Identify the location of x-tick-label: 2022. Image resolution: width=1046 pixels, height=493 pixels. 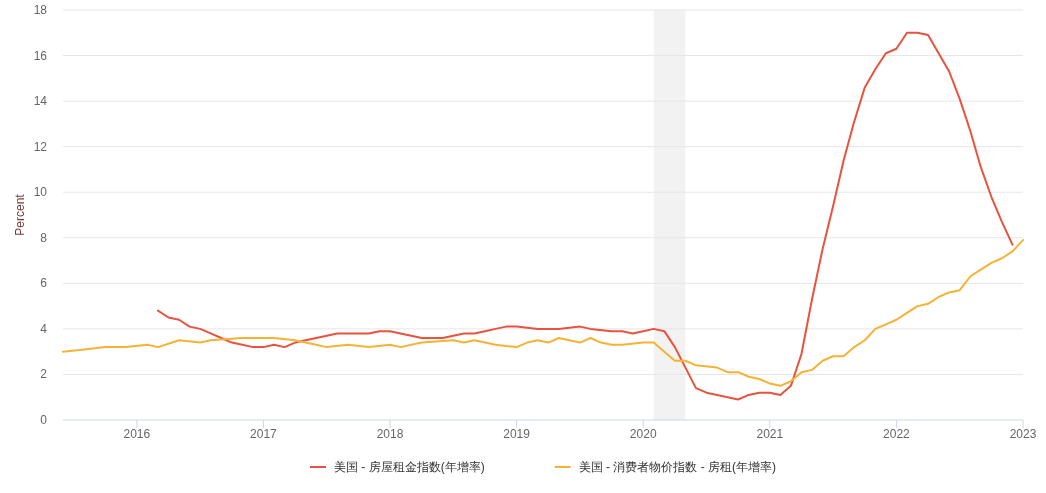
(897, 434).